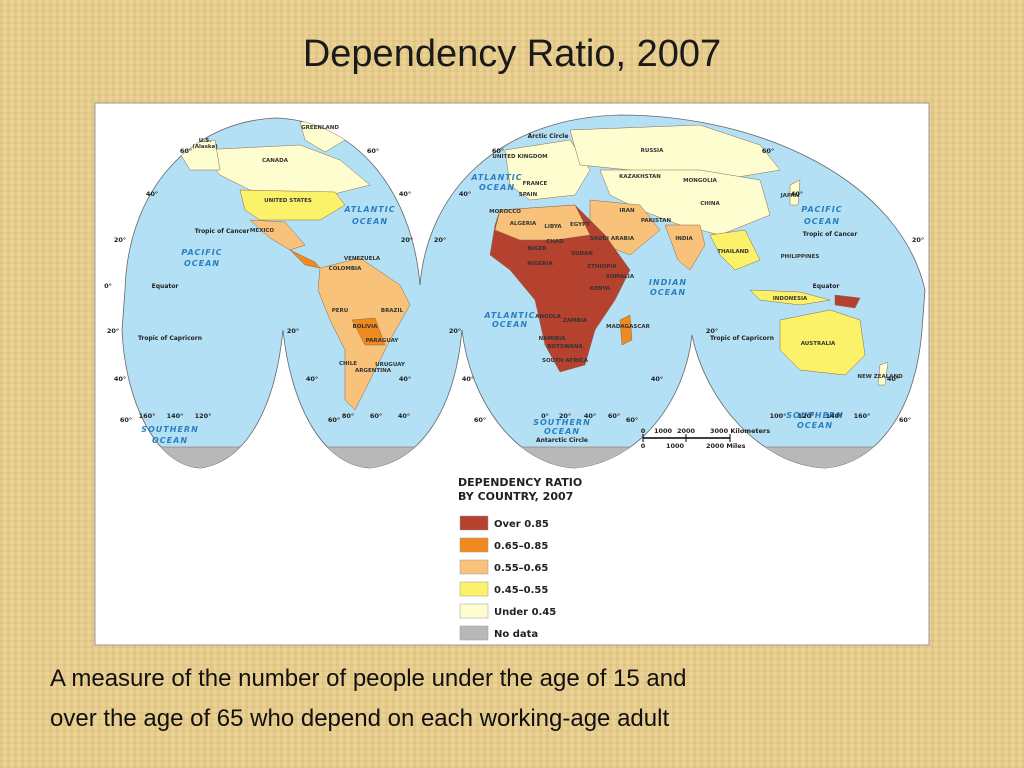 The image size is (1024, 768). Describe the element at coordinates (565, 347) in the screenshot. I see `map-label: BOTSWANA` at that location.